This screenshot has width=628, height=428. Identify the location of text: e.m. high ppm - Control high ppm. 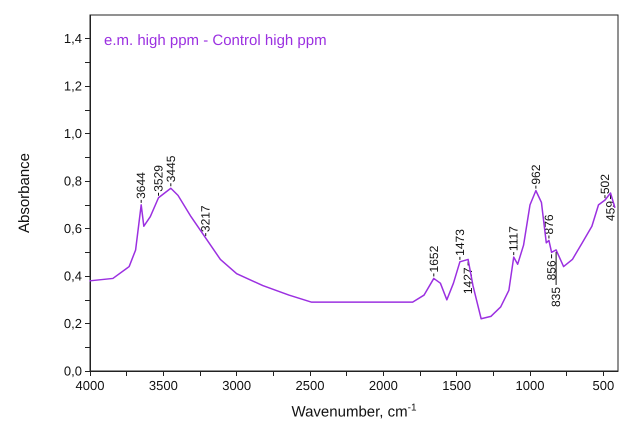
(215, 40).